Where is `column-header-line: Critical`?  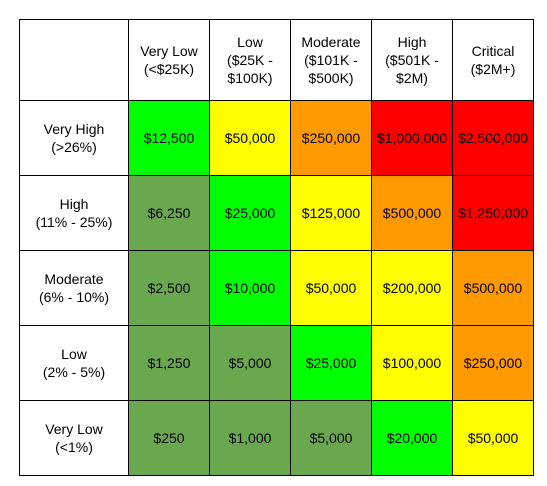
column-header-line: Critical is located at coordinates (493, 51).